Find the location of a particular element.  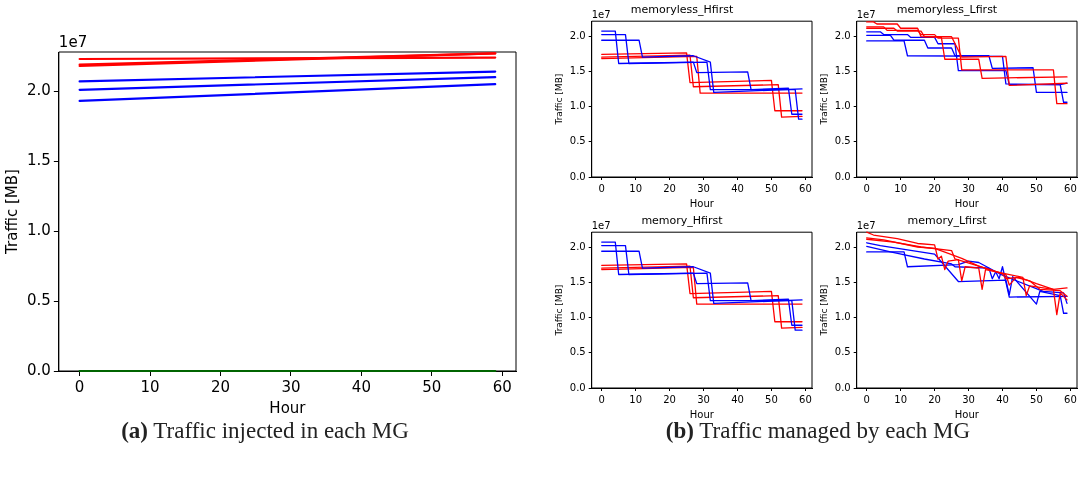

chart-title: memoryless_Lfirst is located at coordinates (947, 10).